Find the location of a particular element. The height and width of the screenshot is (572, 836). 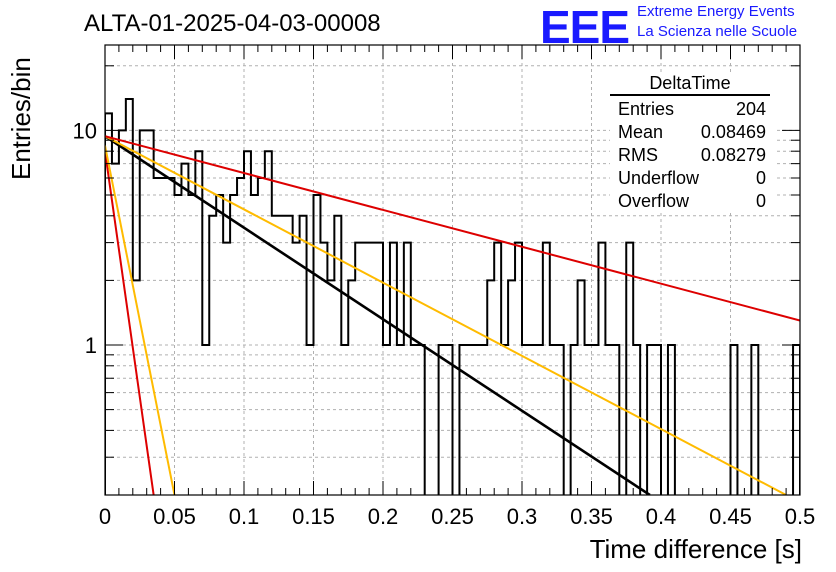

x-tick-label: 0.05 is located at coordinates (174, 516).